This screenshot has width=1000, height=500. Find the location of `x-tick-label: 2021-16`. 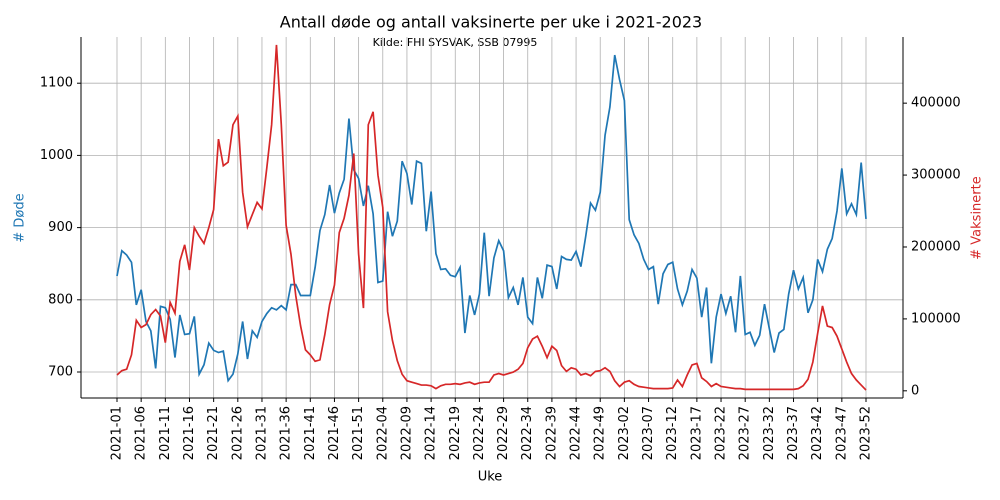

x-tick-label: 2021-16 is located at coordinates (189, 433).